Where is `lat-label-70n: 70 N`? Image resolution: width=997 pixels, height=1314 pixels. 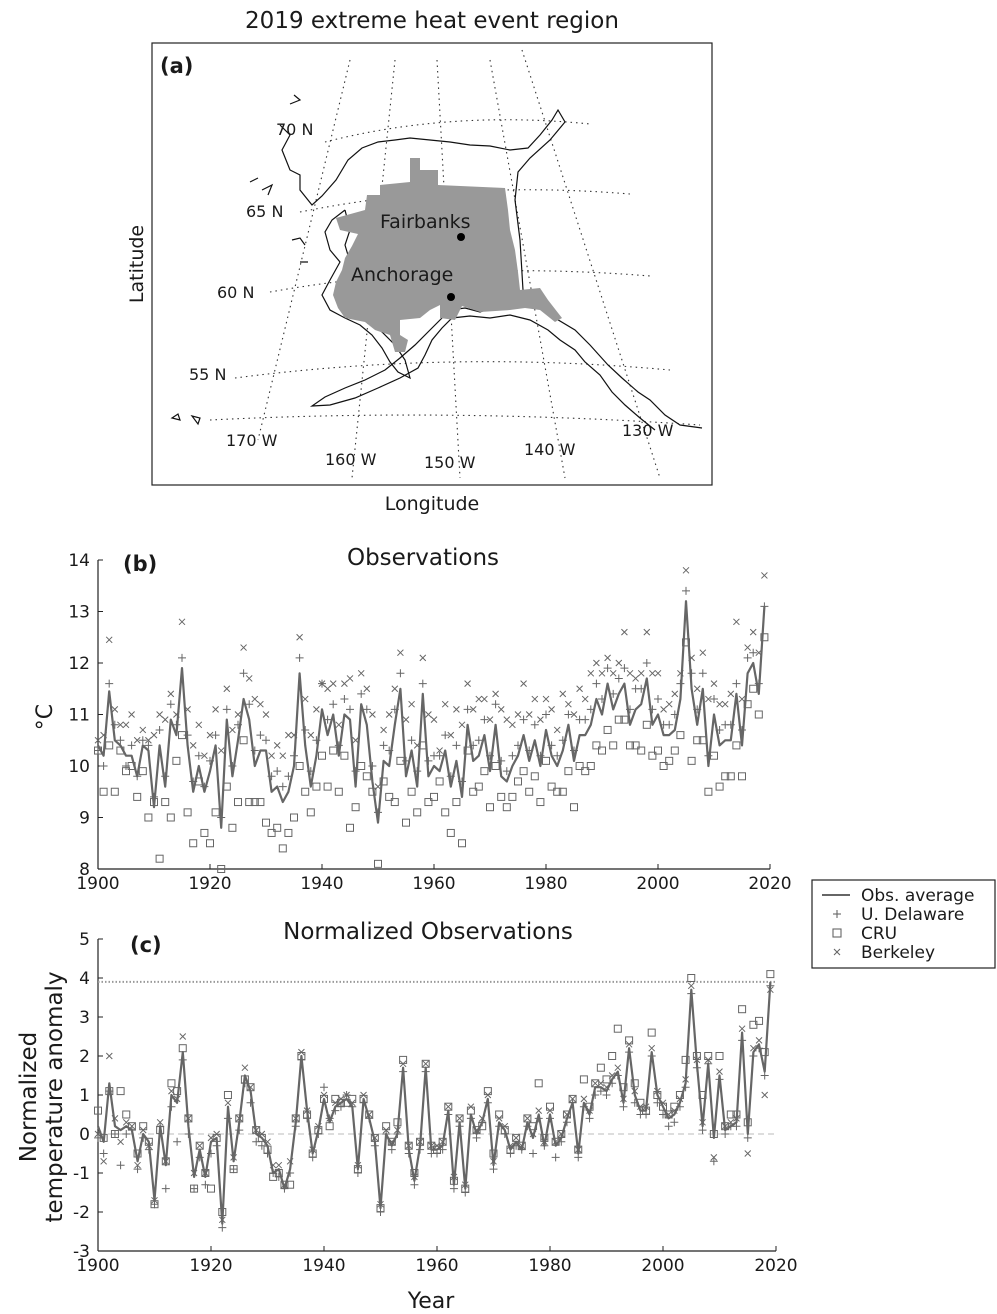 lat-label-70n: 70 N is located at coordinates (294, 129).